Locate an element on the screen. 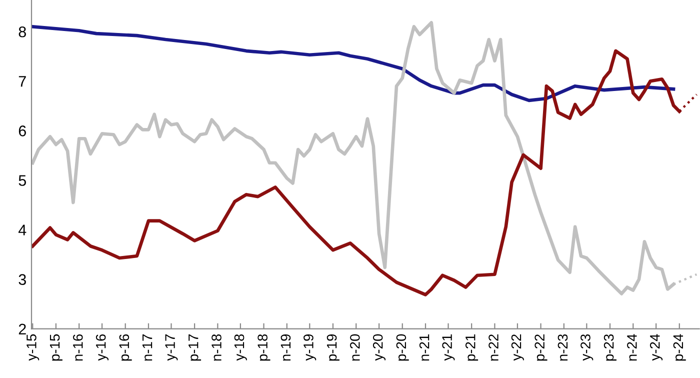  x-tick-label: y-15 is located at coordinates (33, 347).